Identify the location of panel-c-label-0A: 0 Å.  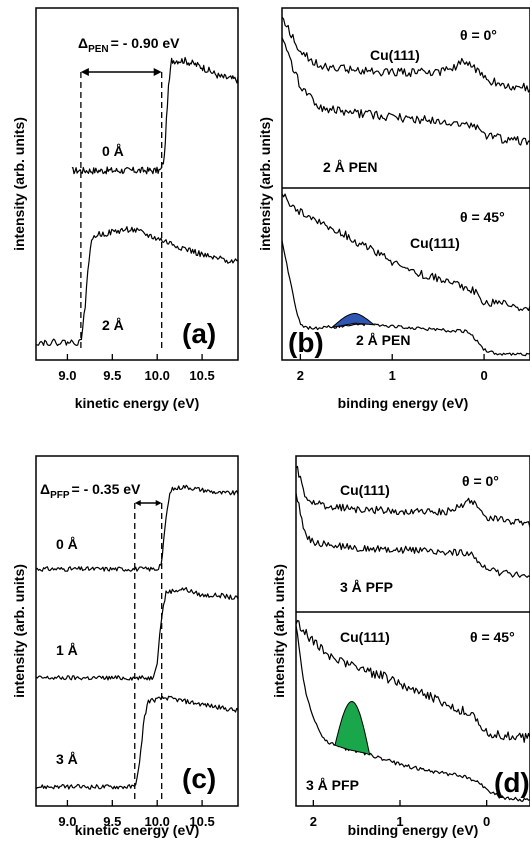
(67, 544).